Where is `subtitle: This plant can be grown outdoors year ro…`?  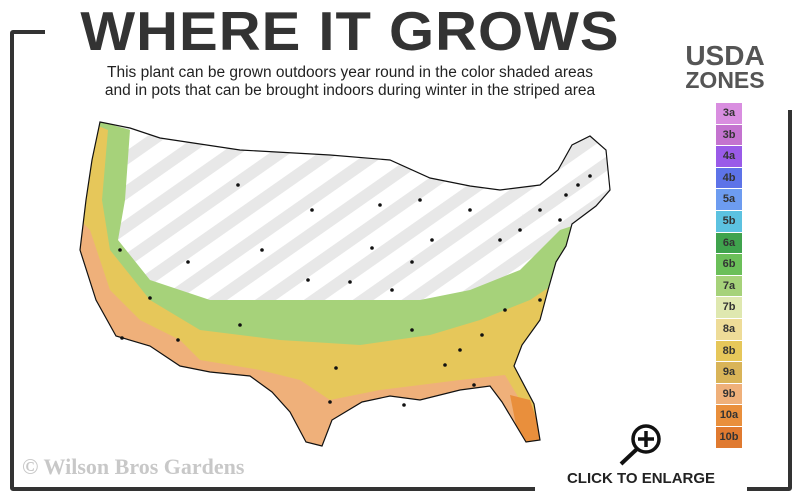 subtitle: This plant can be grown outdoors year ro… is located at coordinates (350, 82).